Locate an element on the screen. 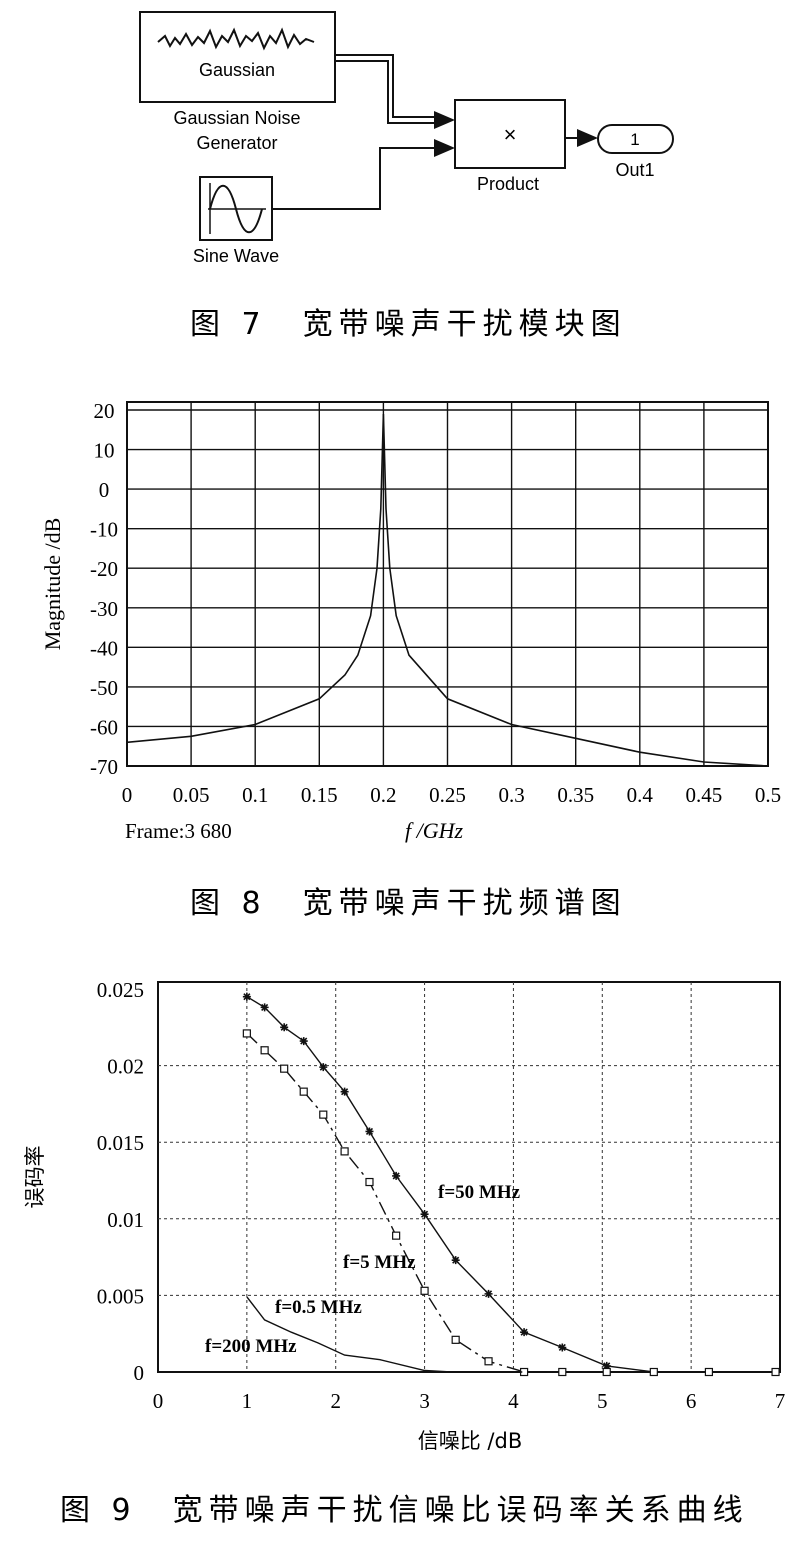 The height and width of the screenshot is (1541, 803). fig8-xtick-label: 0.5 is located at coordinates (768, 795).